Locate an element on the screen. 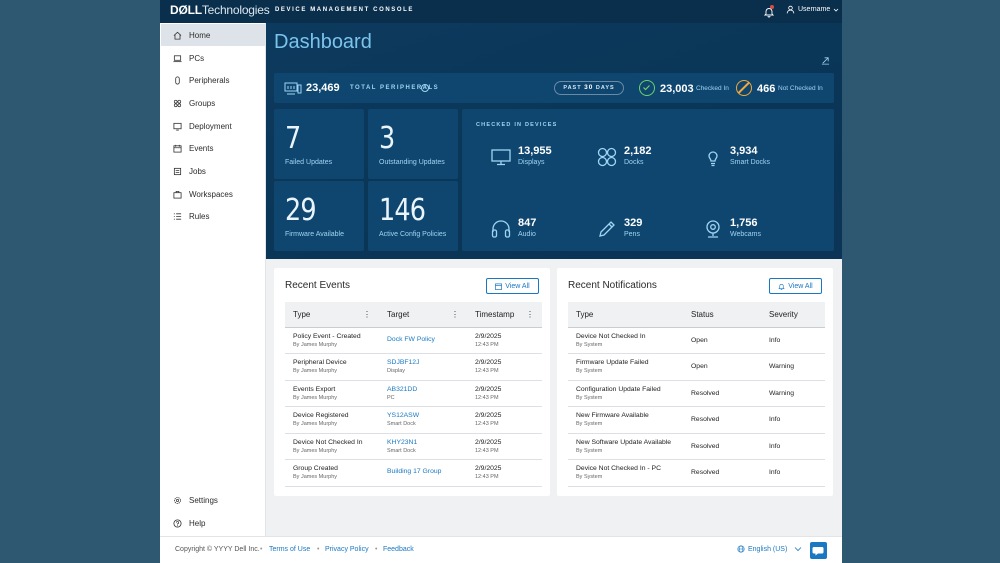 Image resolution: width=1000 pixels, height=563 pixels. event-target-link: AB321DD is located at coordinates (402, 389).